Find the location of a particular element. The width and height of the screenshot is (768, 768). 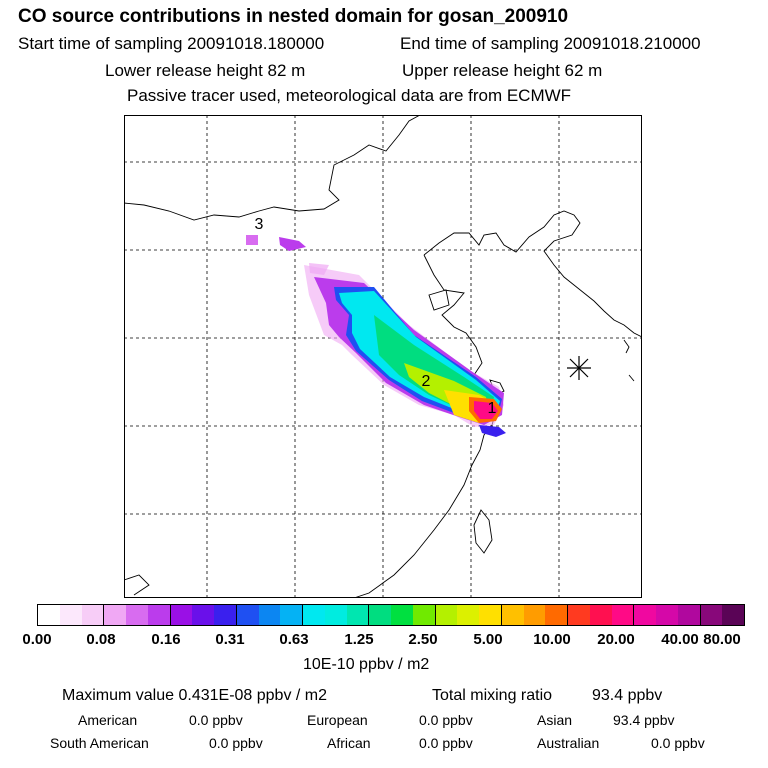

colorbar-tick: 1.25 is located at coordinates (359, 639).